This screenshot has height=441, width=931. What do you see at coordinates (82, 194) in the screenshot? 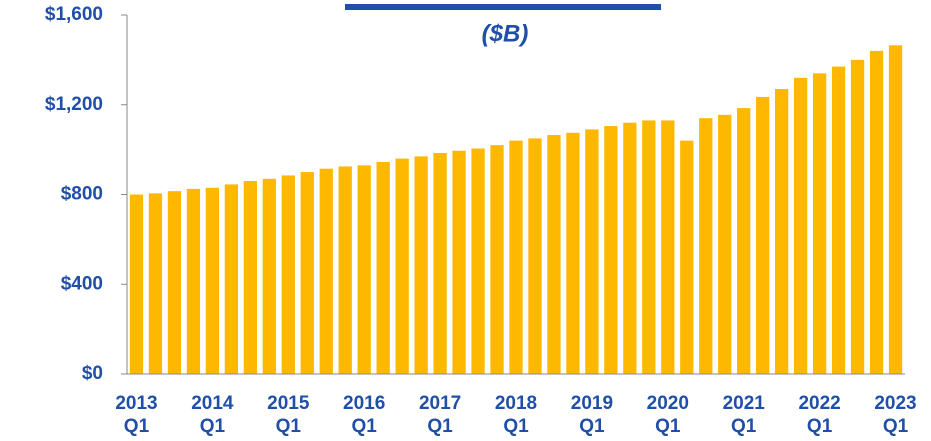
I see `y-tick-label: $800` at bounding box center [82, 194].